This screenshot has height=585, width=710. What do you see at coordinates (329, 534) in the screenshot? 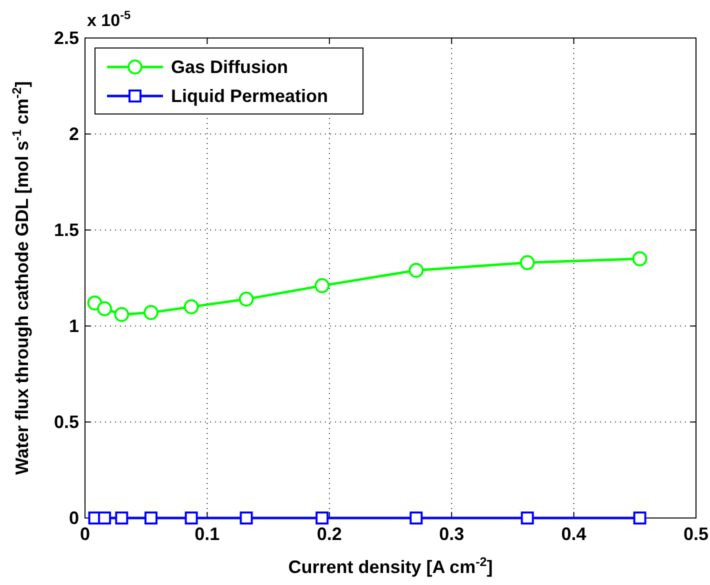
I see `x-tick-label: 0.2` at bounding box center [329, 534].